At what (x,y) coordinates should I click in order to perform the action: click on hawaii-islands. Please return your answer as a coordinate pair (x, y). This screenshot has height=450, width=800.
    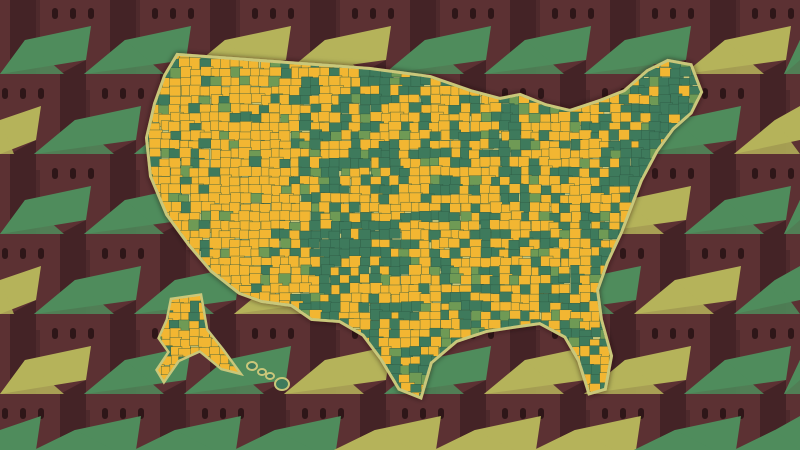
    Looking at the image, I should click on (268, 376).